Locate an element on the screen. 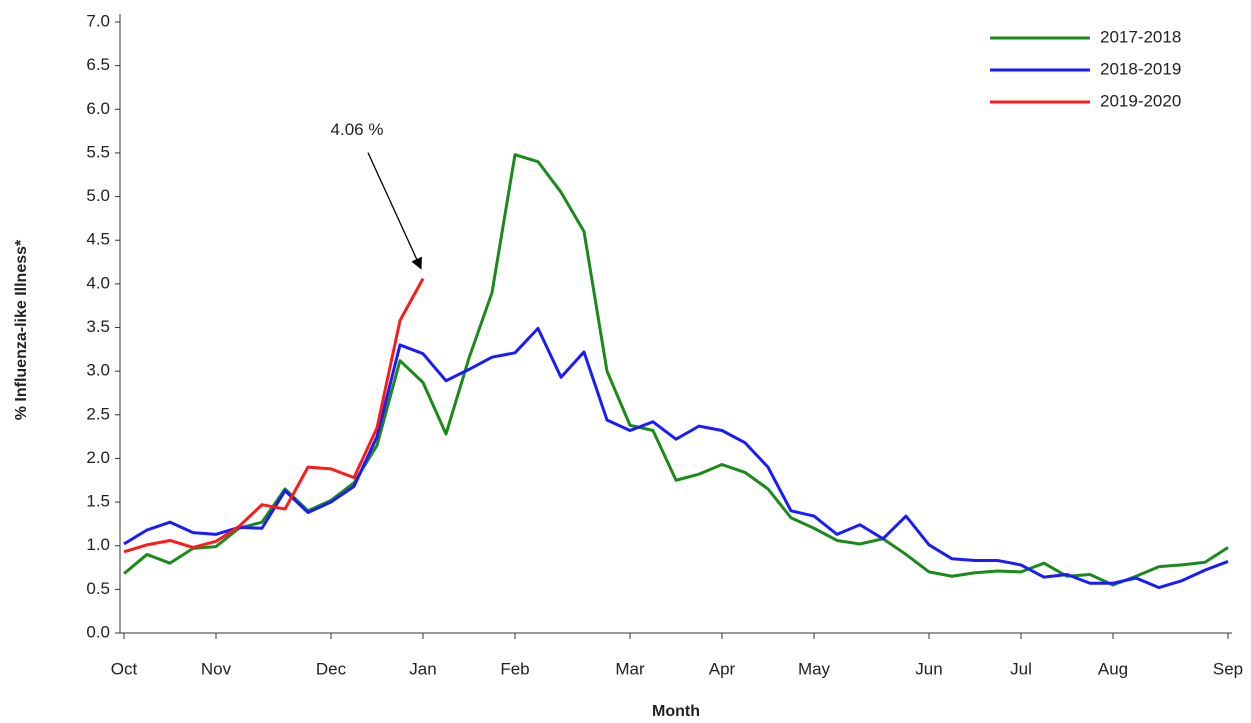 This screenshot has height=723, width=1251. x-tick-label: Nov is located at coordinates (216, 668).